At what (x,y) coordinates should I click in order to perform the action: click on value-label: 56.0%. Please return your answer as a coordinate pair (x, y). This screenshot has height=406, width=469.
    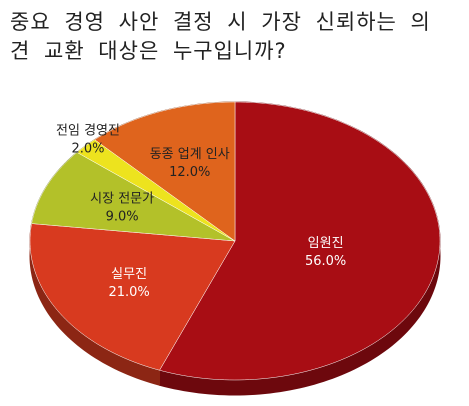
    Looking at the image, I should click on (325, 261).